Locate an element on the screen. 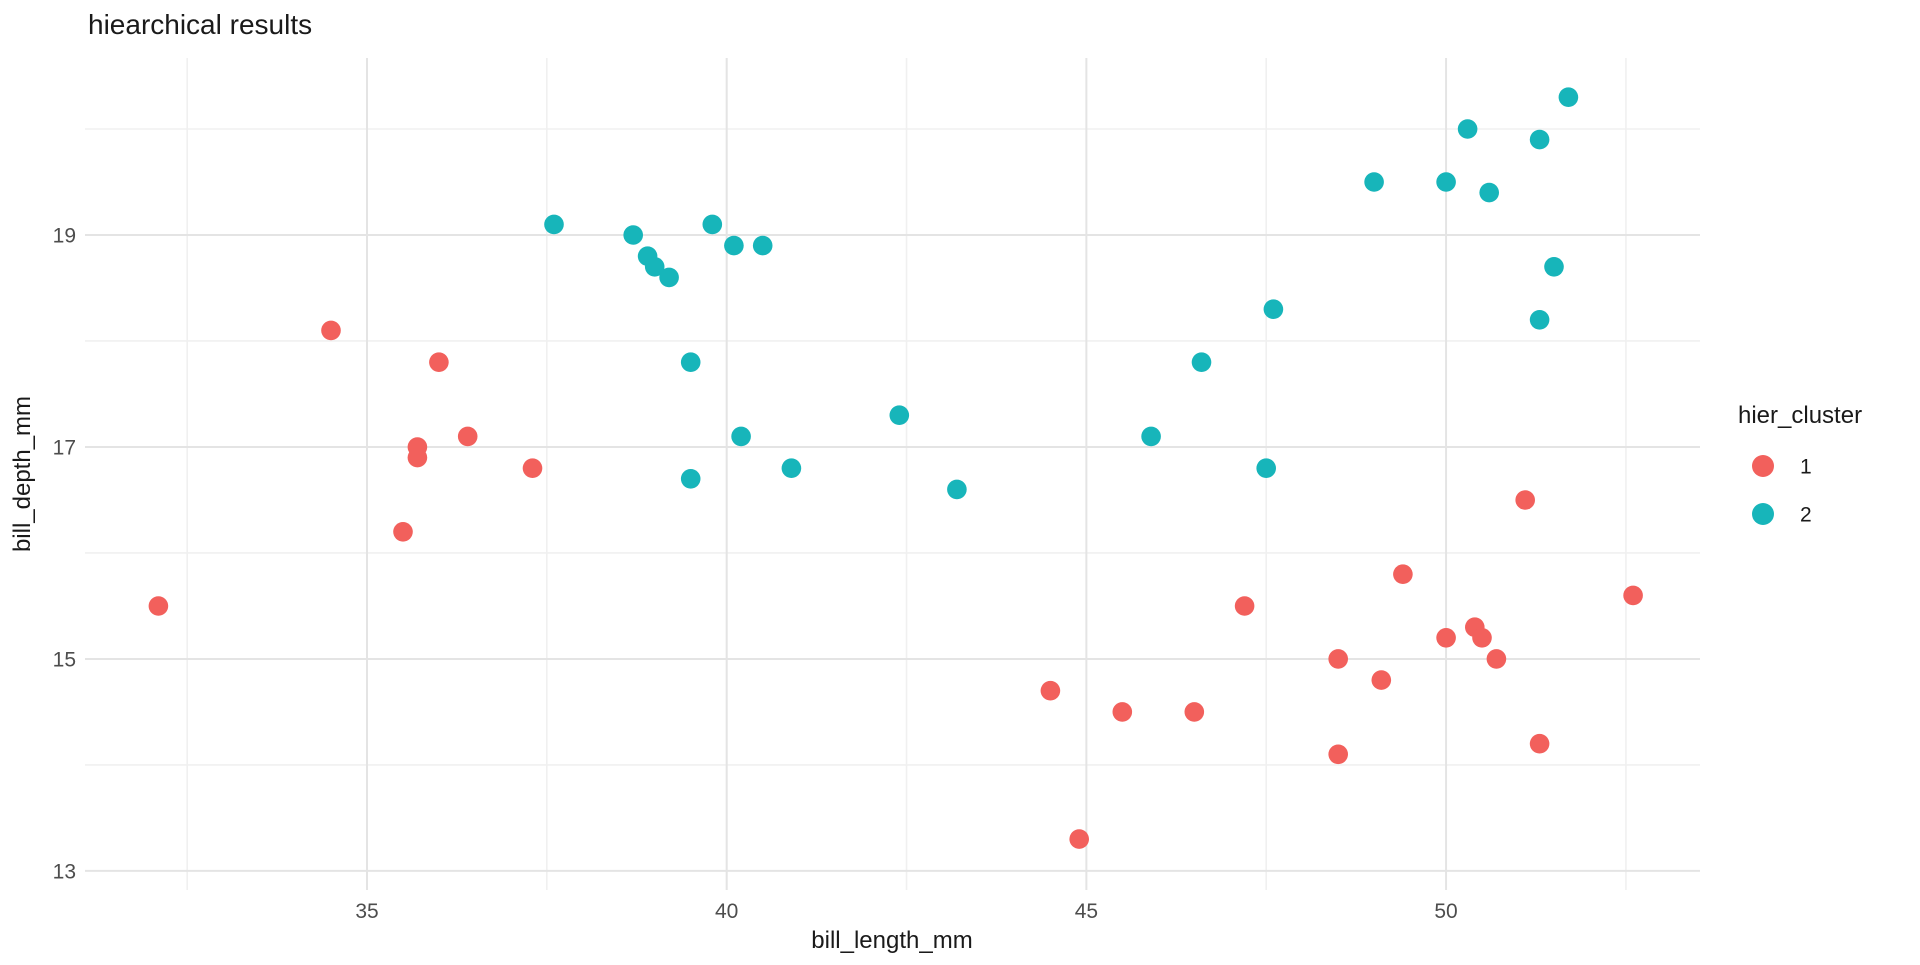 This screenshot has height=965, width=1920. x-tick-label: 45 is located at coordinates (1086, 911).